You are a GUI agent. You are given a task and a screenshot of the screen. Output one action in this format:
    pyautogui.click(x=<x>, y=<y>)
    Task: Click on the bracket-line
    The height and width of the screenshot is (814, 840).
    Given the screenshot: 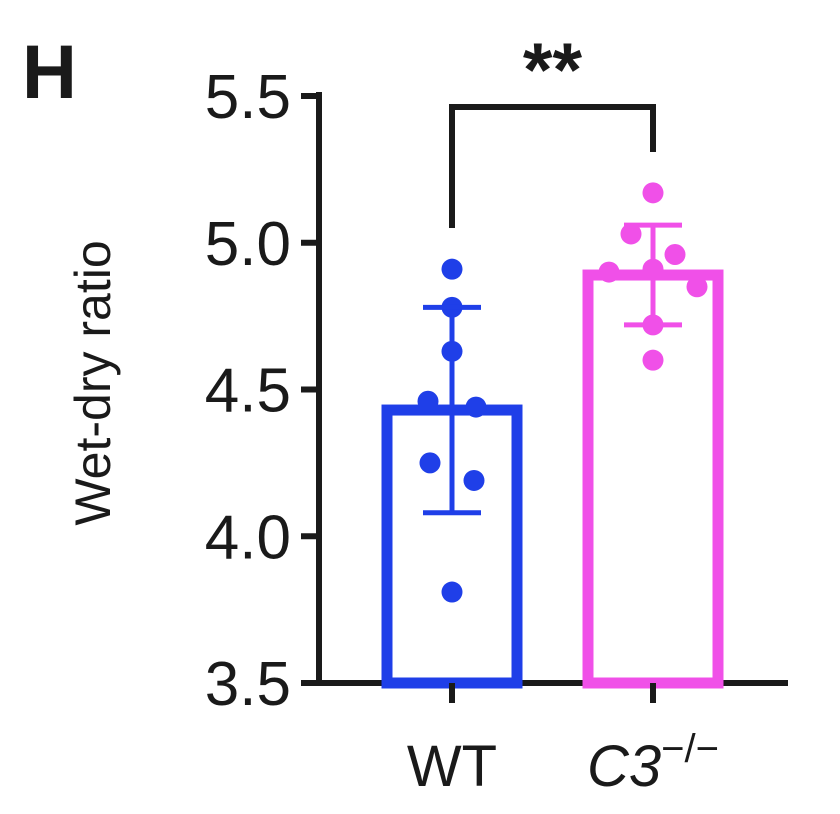 What is the action you would take?
    pyautogui.click(x=552, y=166)
    